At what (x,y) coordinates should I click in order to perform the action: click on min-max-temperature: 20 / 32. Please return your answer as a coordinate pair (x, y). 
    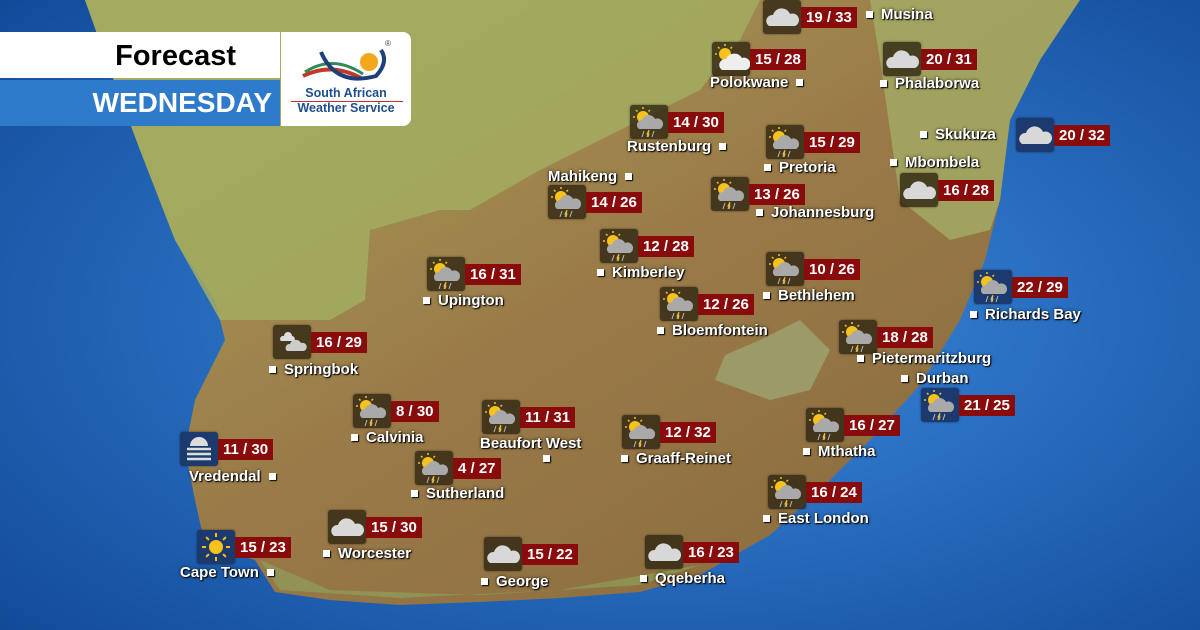
    Looking at the image, I should click on (1082, 135).